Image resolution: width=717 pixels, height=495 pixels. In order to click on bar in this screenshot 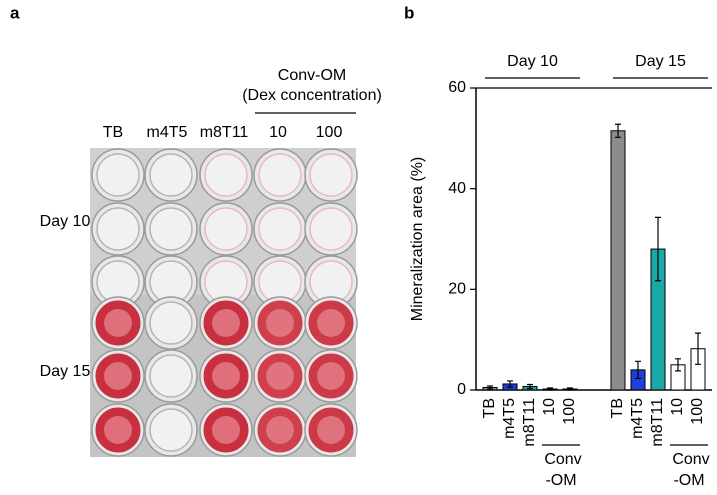, I will do `click(618, 260)`.